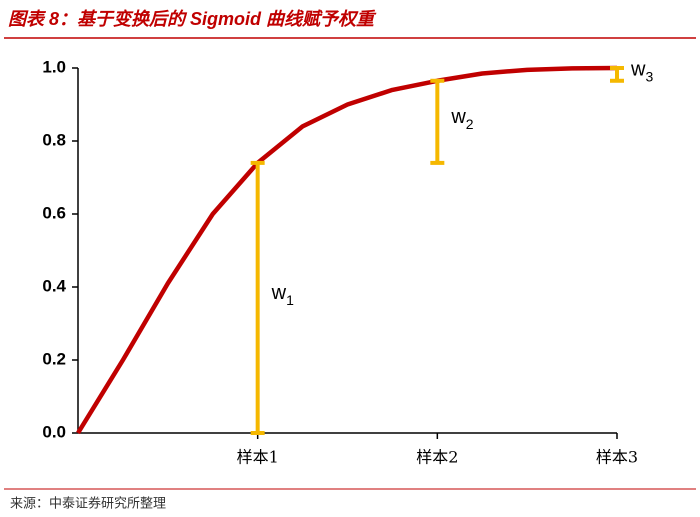  What do you see at coordinates (258, 457) in the screenshot?
I see `x-tick-label: 样本1` at bounding box center [258, 457].